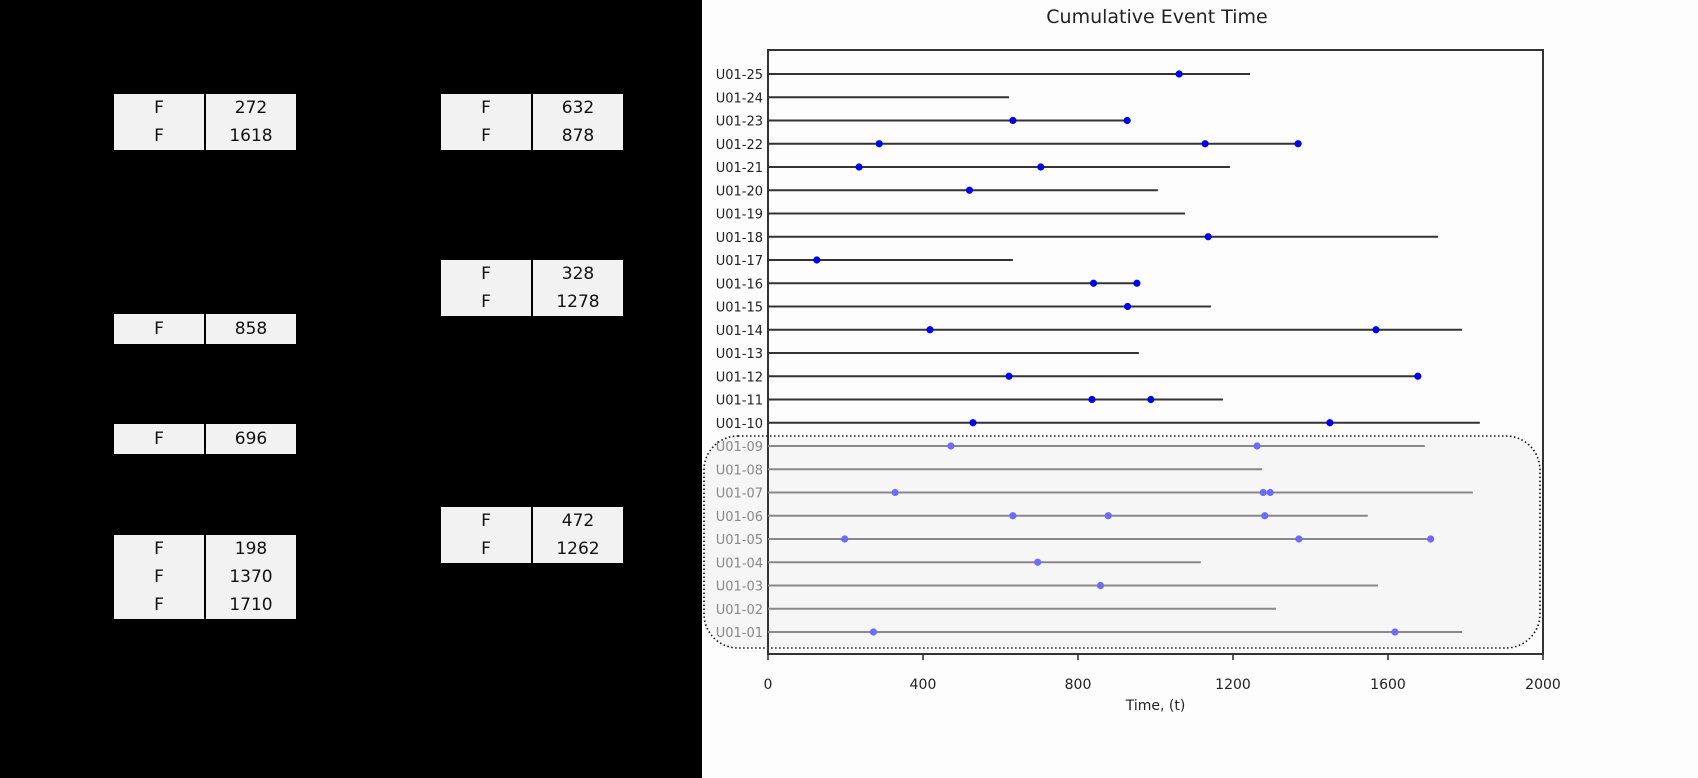 This screenshot has height=778, width=1698. I want to click on unit-row: U01-15, so click(963, 308).